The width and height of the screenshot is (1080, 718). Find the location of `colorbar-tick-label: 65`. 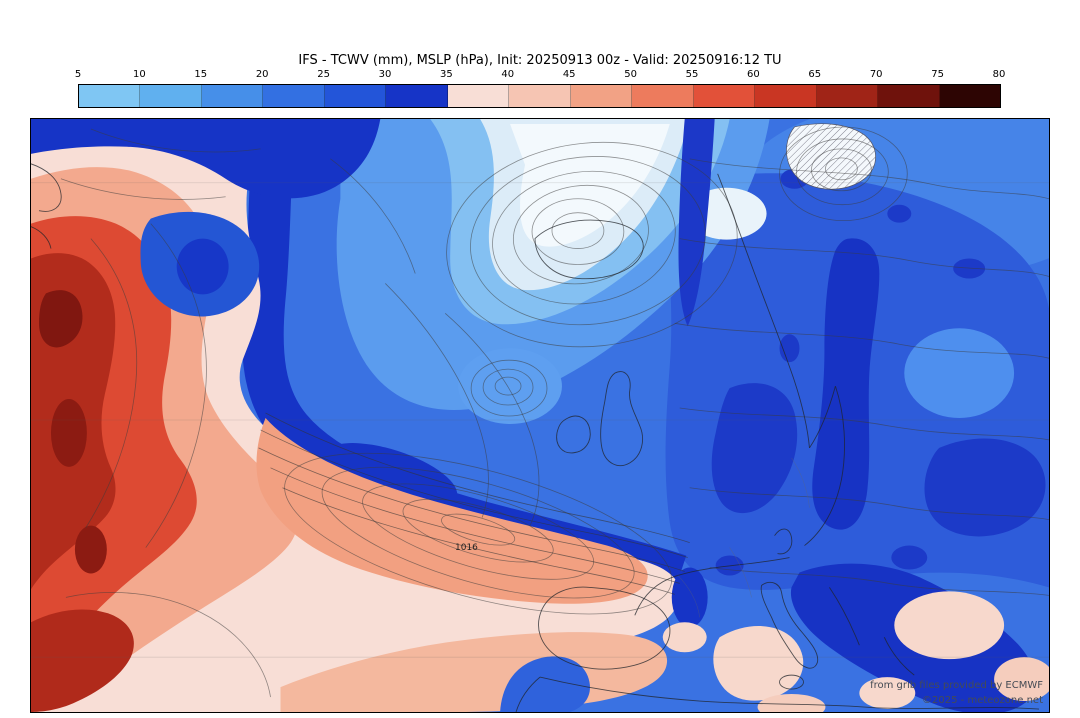

colorbar-tick-label: 65 is located at coordinates (815, 74).